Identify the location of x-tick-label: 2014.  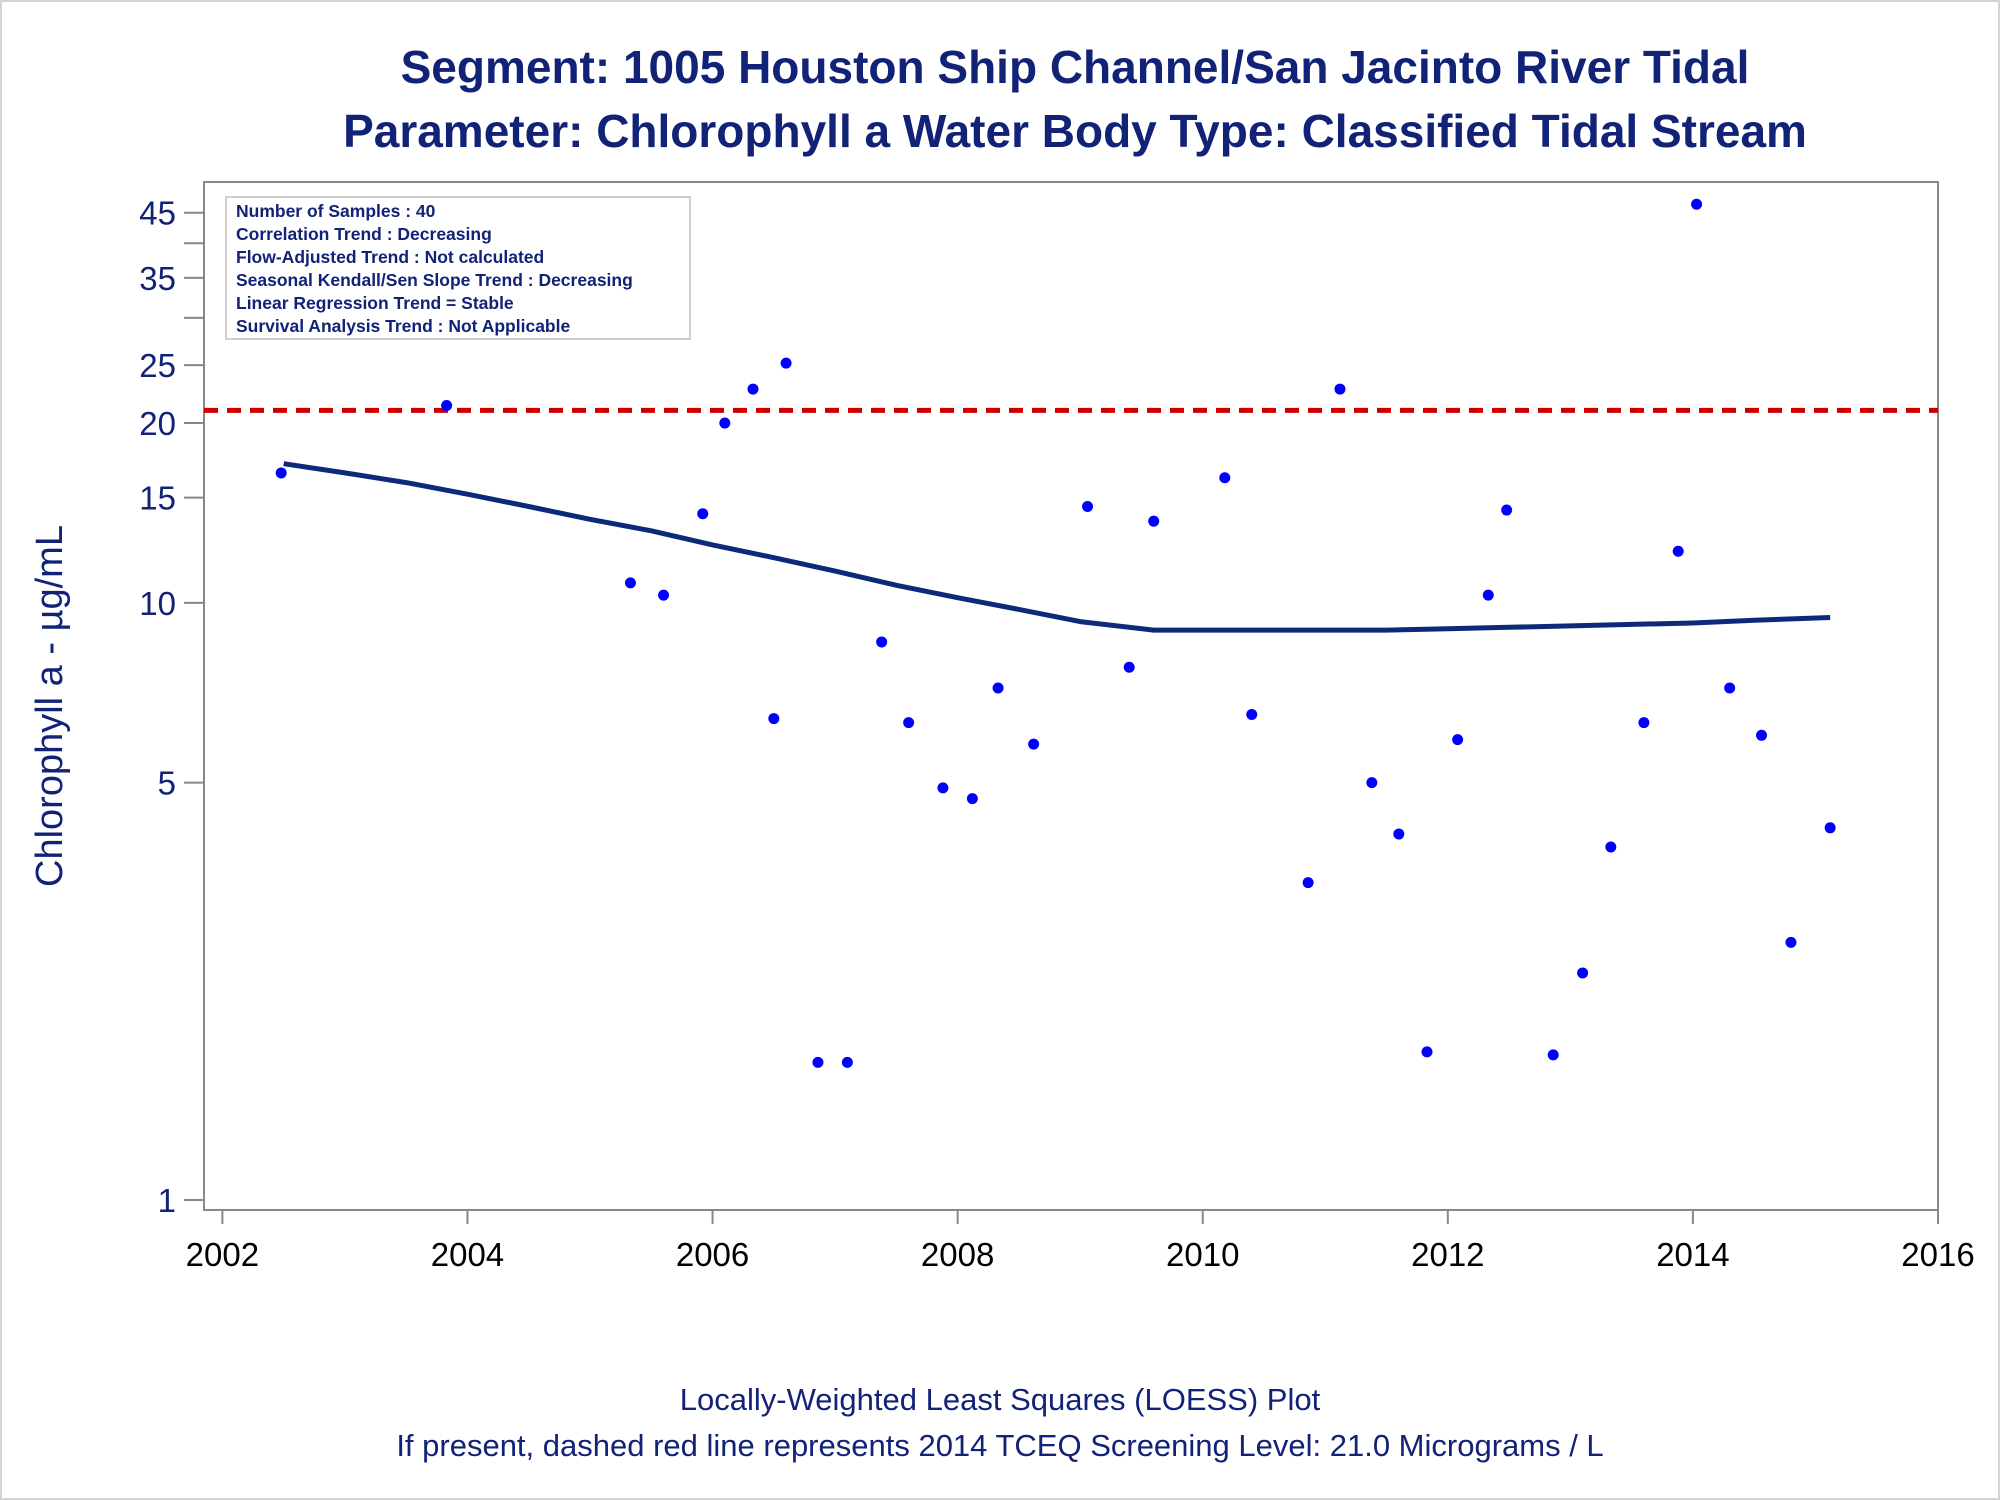
(1692, 1254).